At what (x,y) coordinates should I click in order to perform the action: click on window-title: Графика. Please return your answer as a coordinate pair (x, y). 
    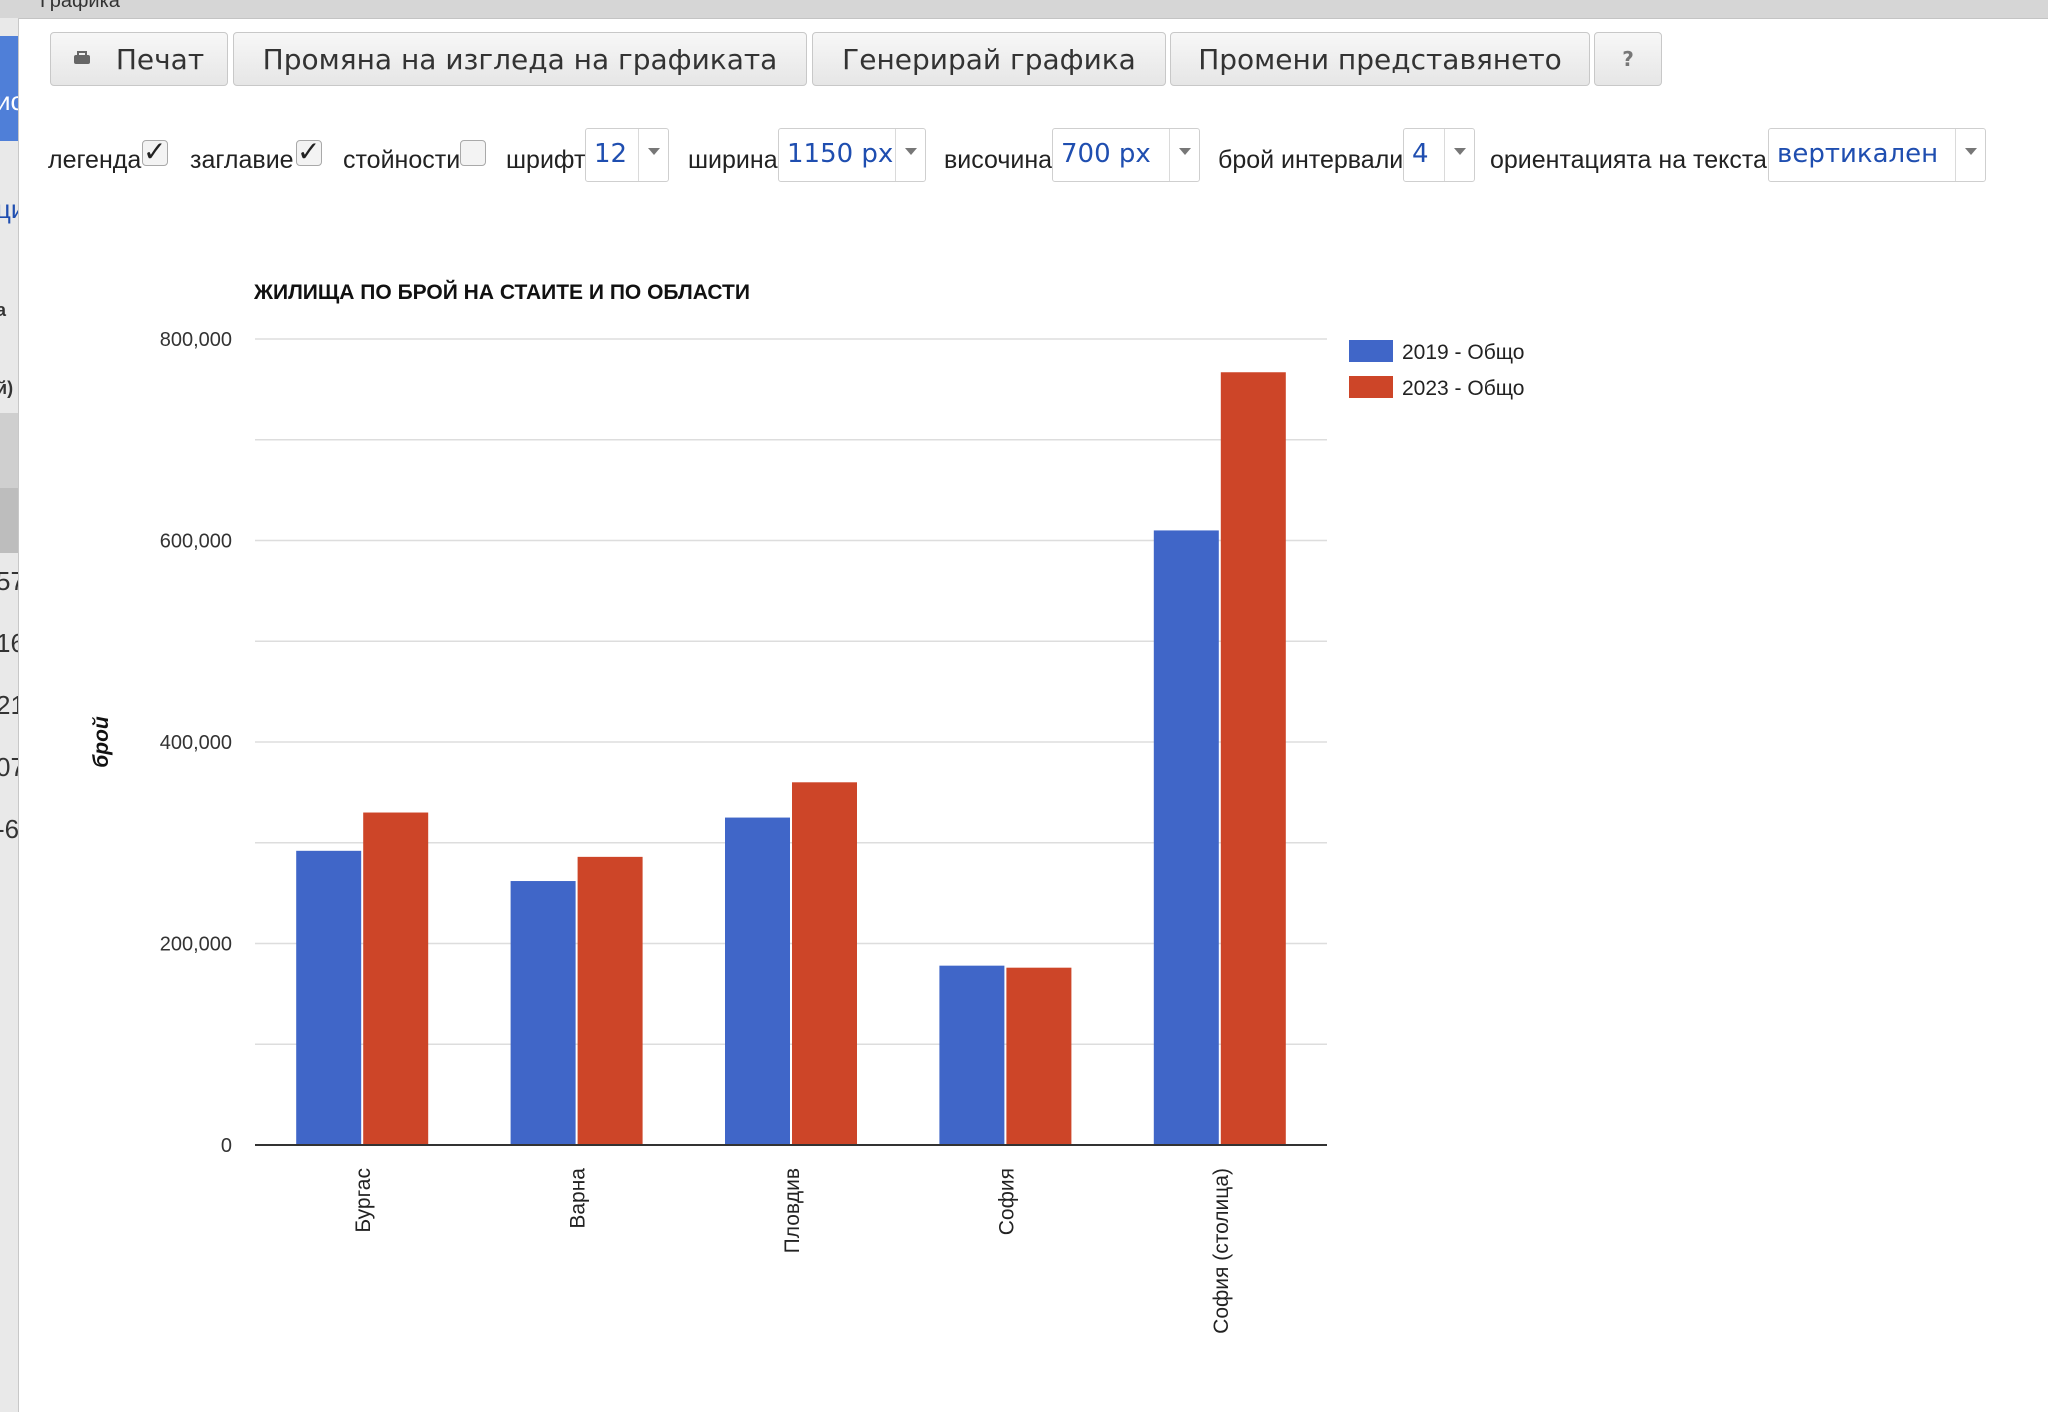
    Looking at the image, I should click on (80, 6).